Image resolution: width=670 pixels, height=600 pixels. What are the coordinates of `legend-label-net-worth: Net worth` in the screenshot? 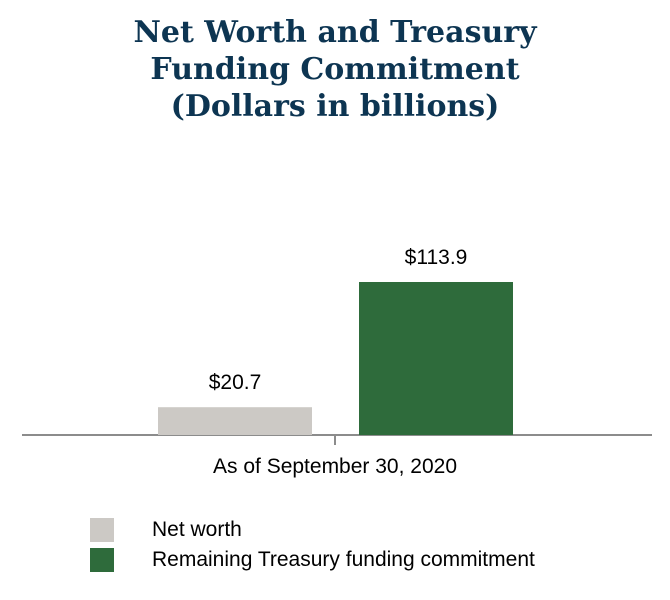 It's located at (197, 529).